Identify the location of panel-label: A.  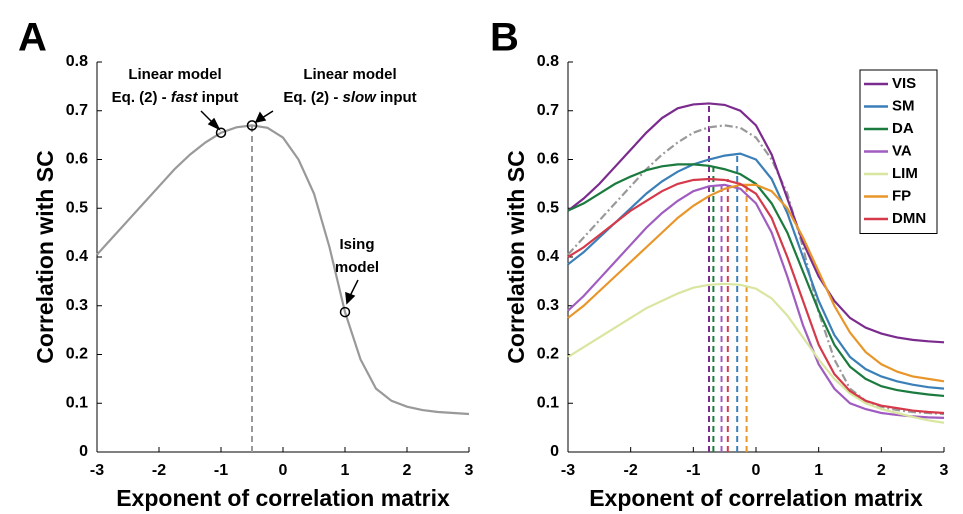
(32, 38).